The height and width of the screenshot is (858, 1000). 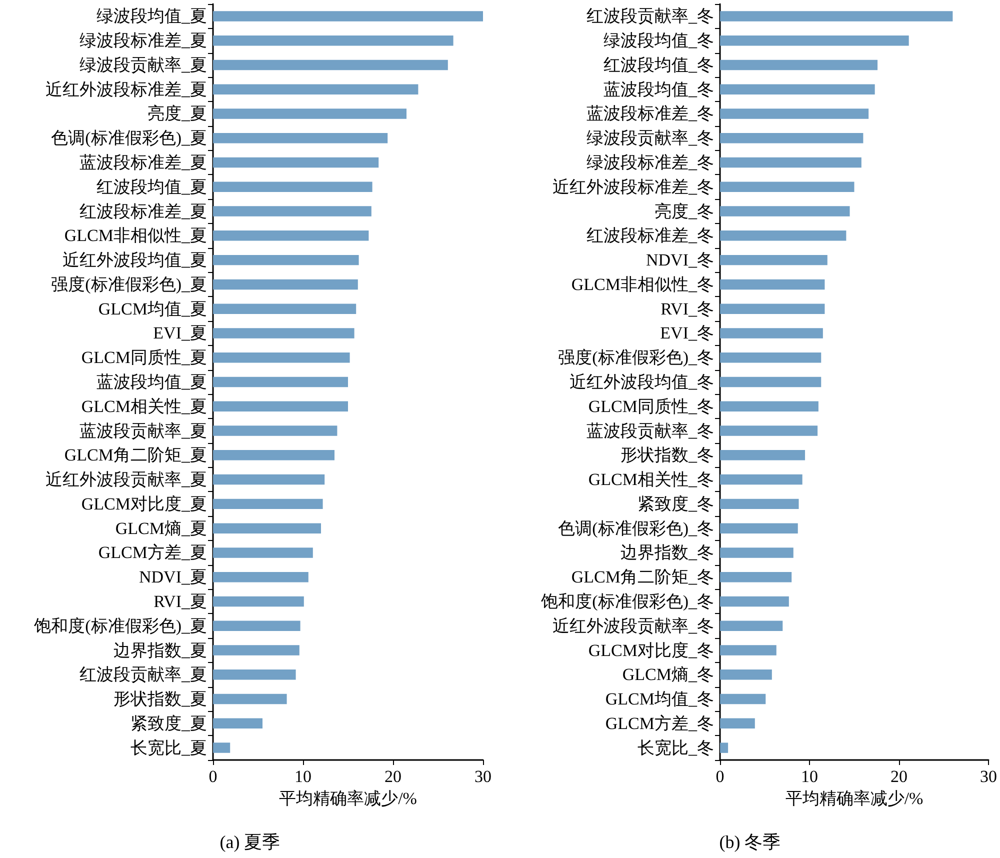 What do you see at coordinates (750, 842) in the screenshot?
I see `text: (b) 冬季` at bounding box center [750, 842].